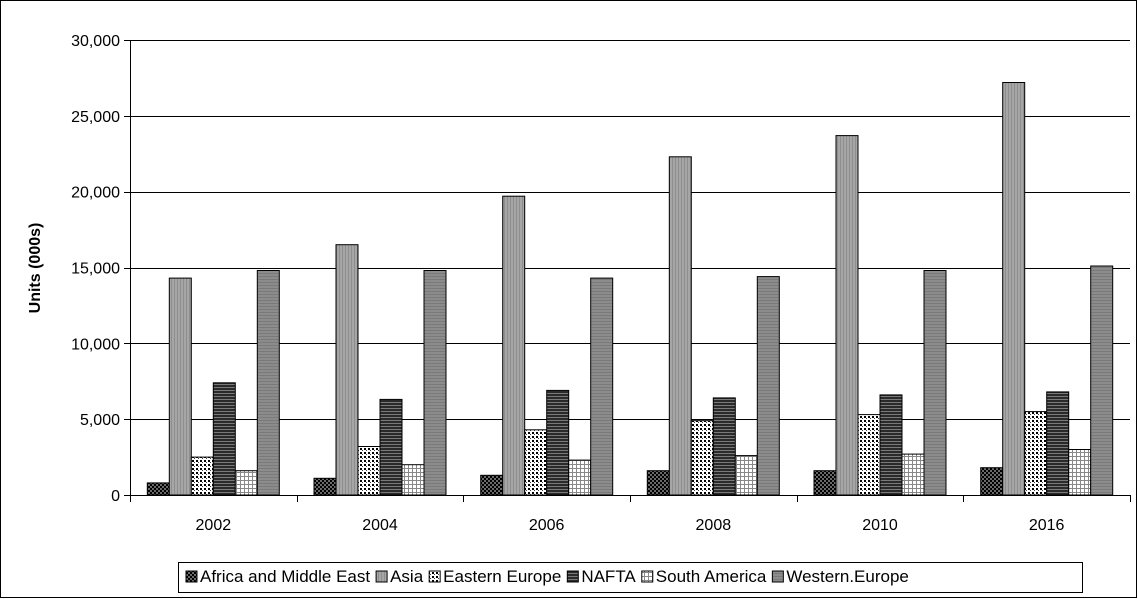  I want to click on x-tick-label: 2010, so click(880, 525).